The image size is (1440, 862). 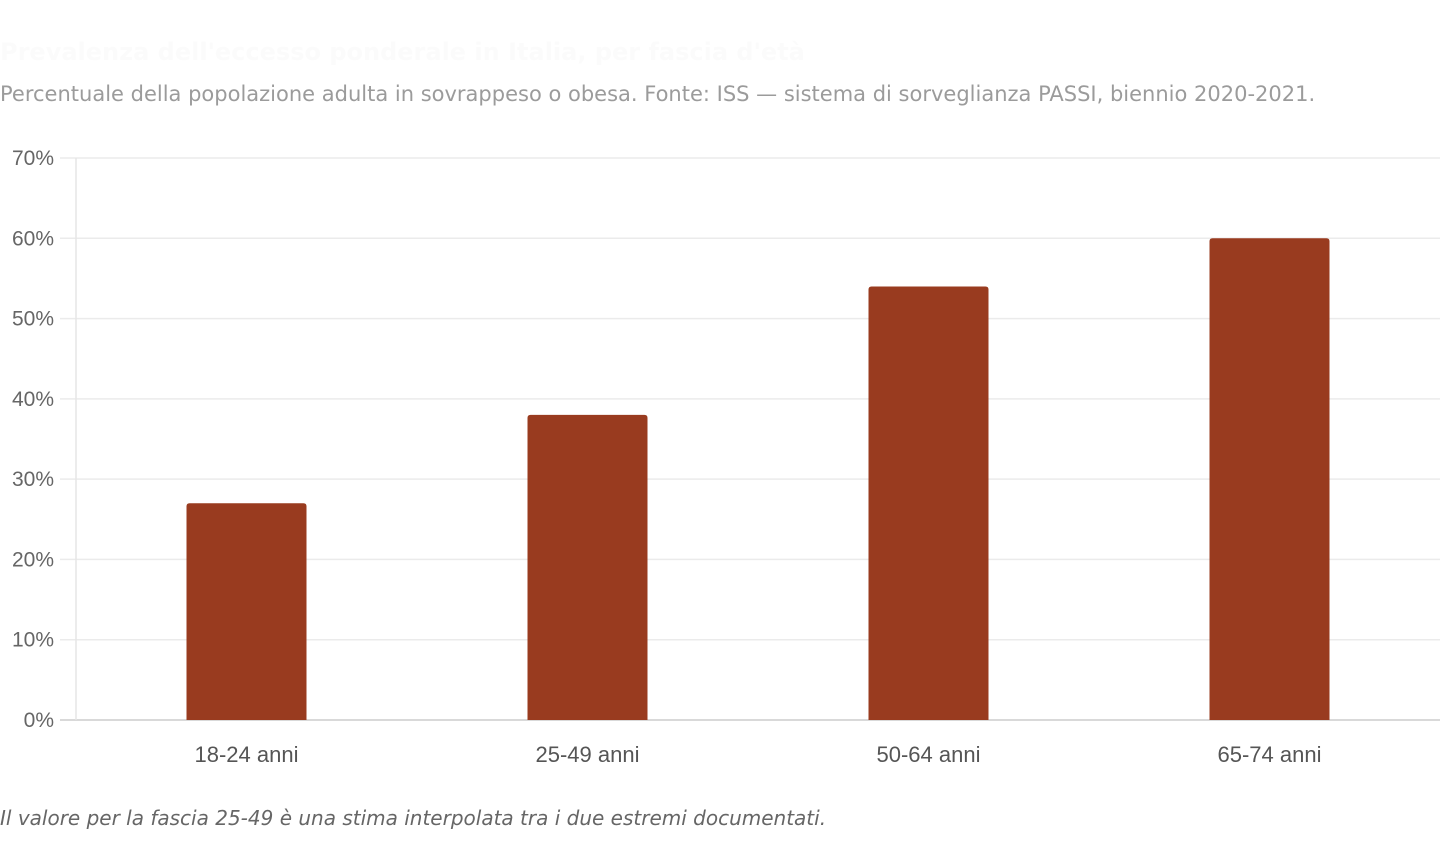 What do you see at coordinates (929, 754) in the screenshot?
I see `x-tick-label: 50-64 anni` at bounding box center [929, 754].